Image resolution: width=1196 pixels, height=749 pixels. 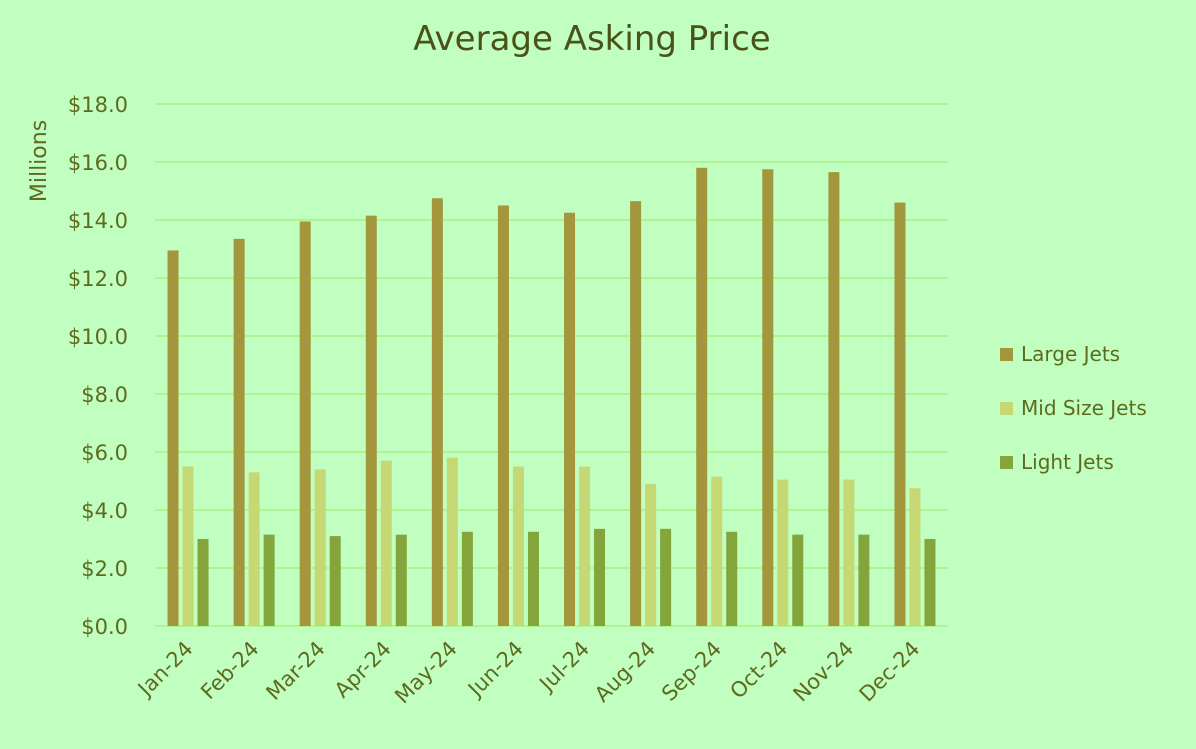 I want to click on x-tick-label: Mar-24, so click(x=295, y=671).